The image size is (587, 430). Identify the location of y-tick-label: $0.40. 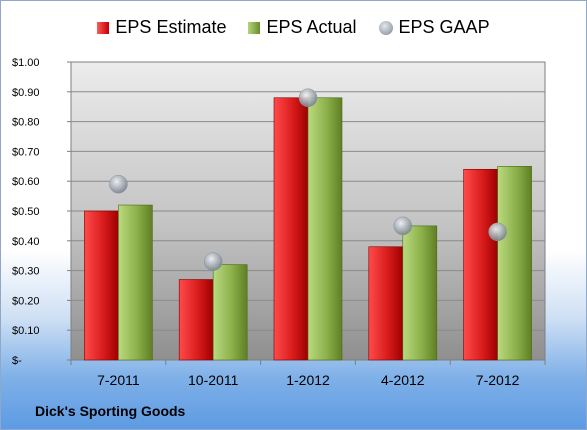
(26, 242).